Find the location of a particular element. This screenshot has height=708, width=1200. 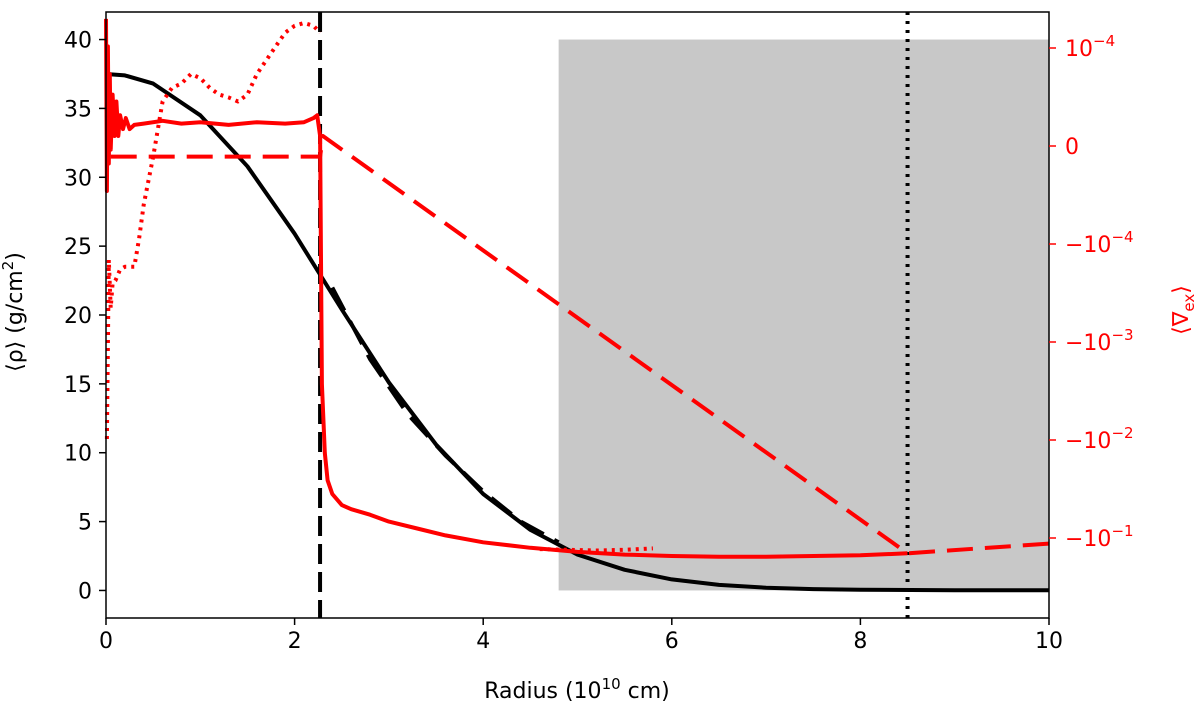

y-left-tick-label: 30 is located at coordinates (78, 178).